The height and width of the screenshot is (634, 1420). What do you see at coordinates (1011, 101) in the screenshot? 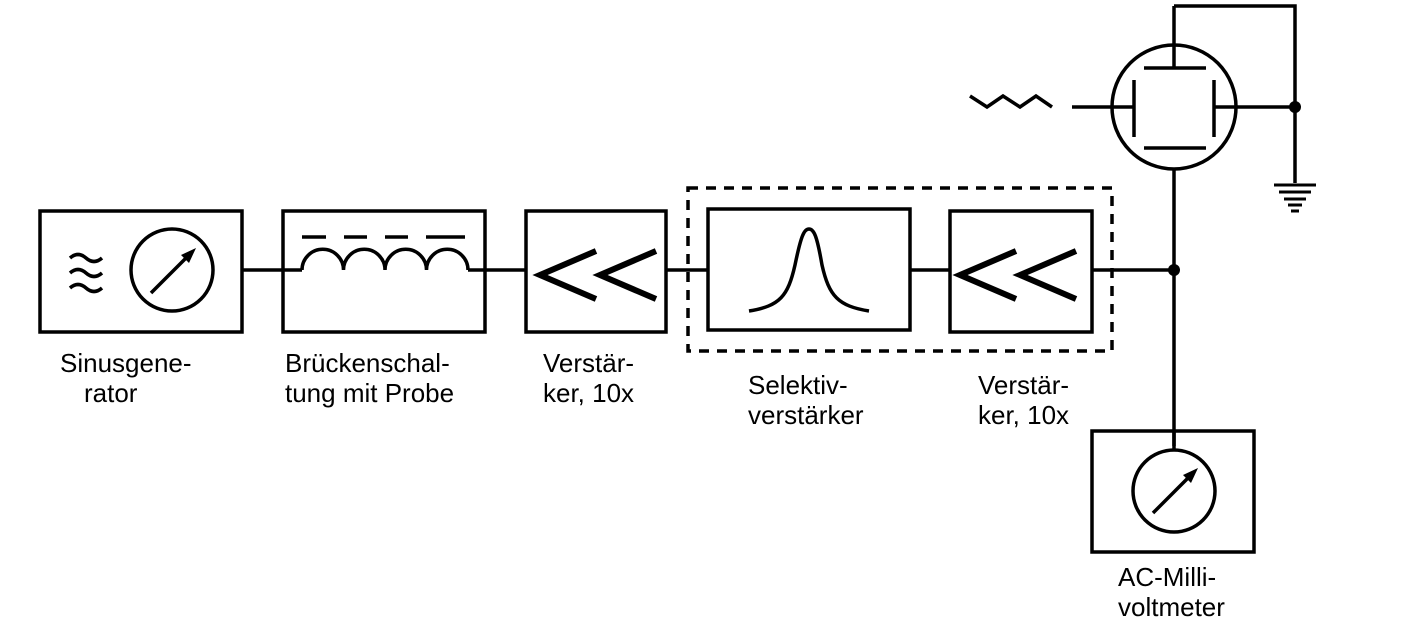
I see `signal-zigzag-icon` at bounding box center [1011, 101].